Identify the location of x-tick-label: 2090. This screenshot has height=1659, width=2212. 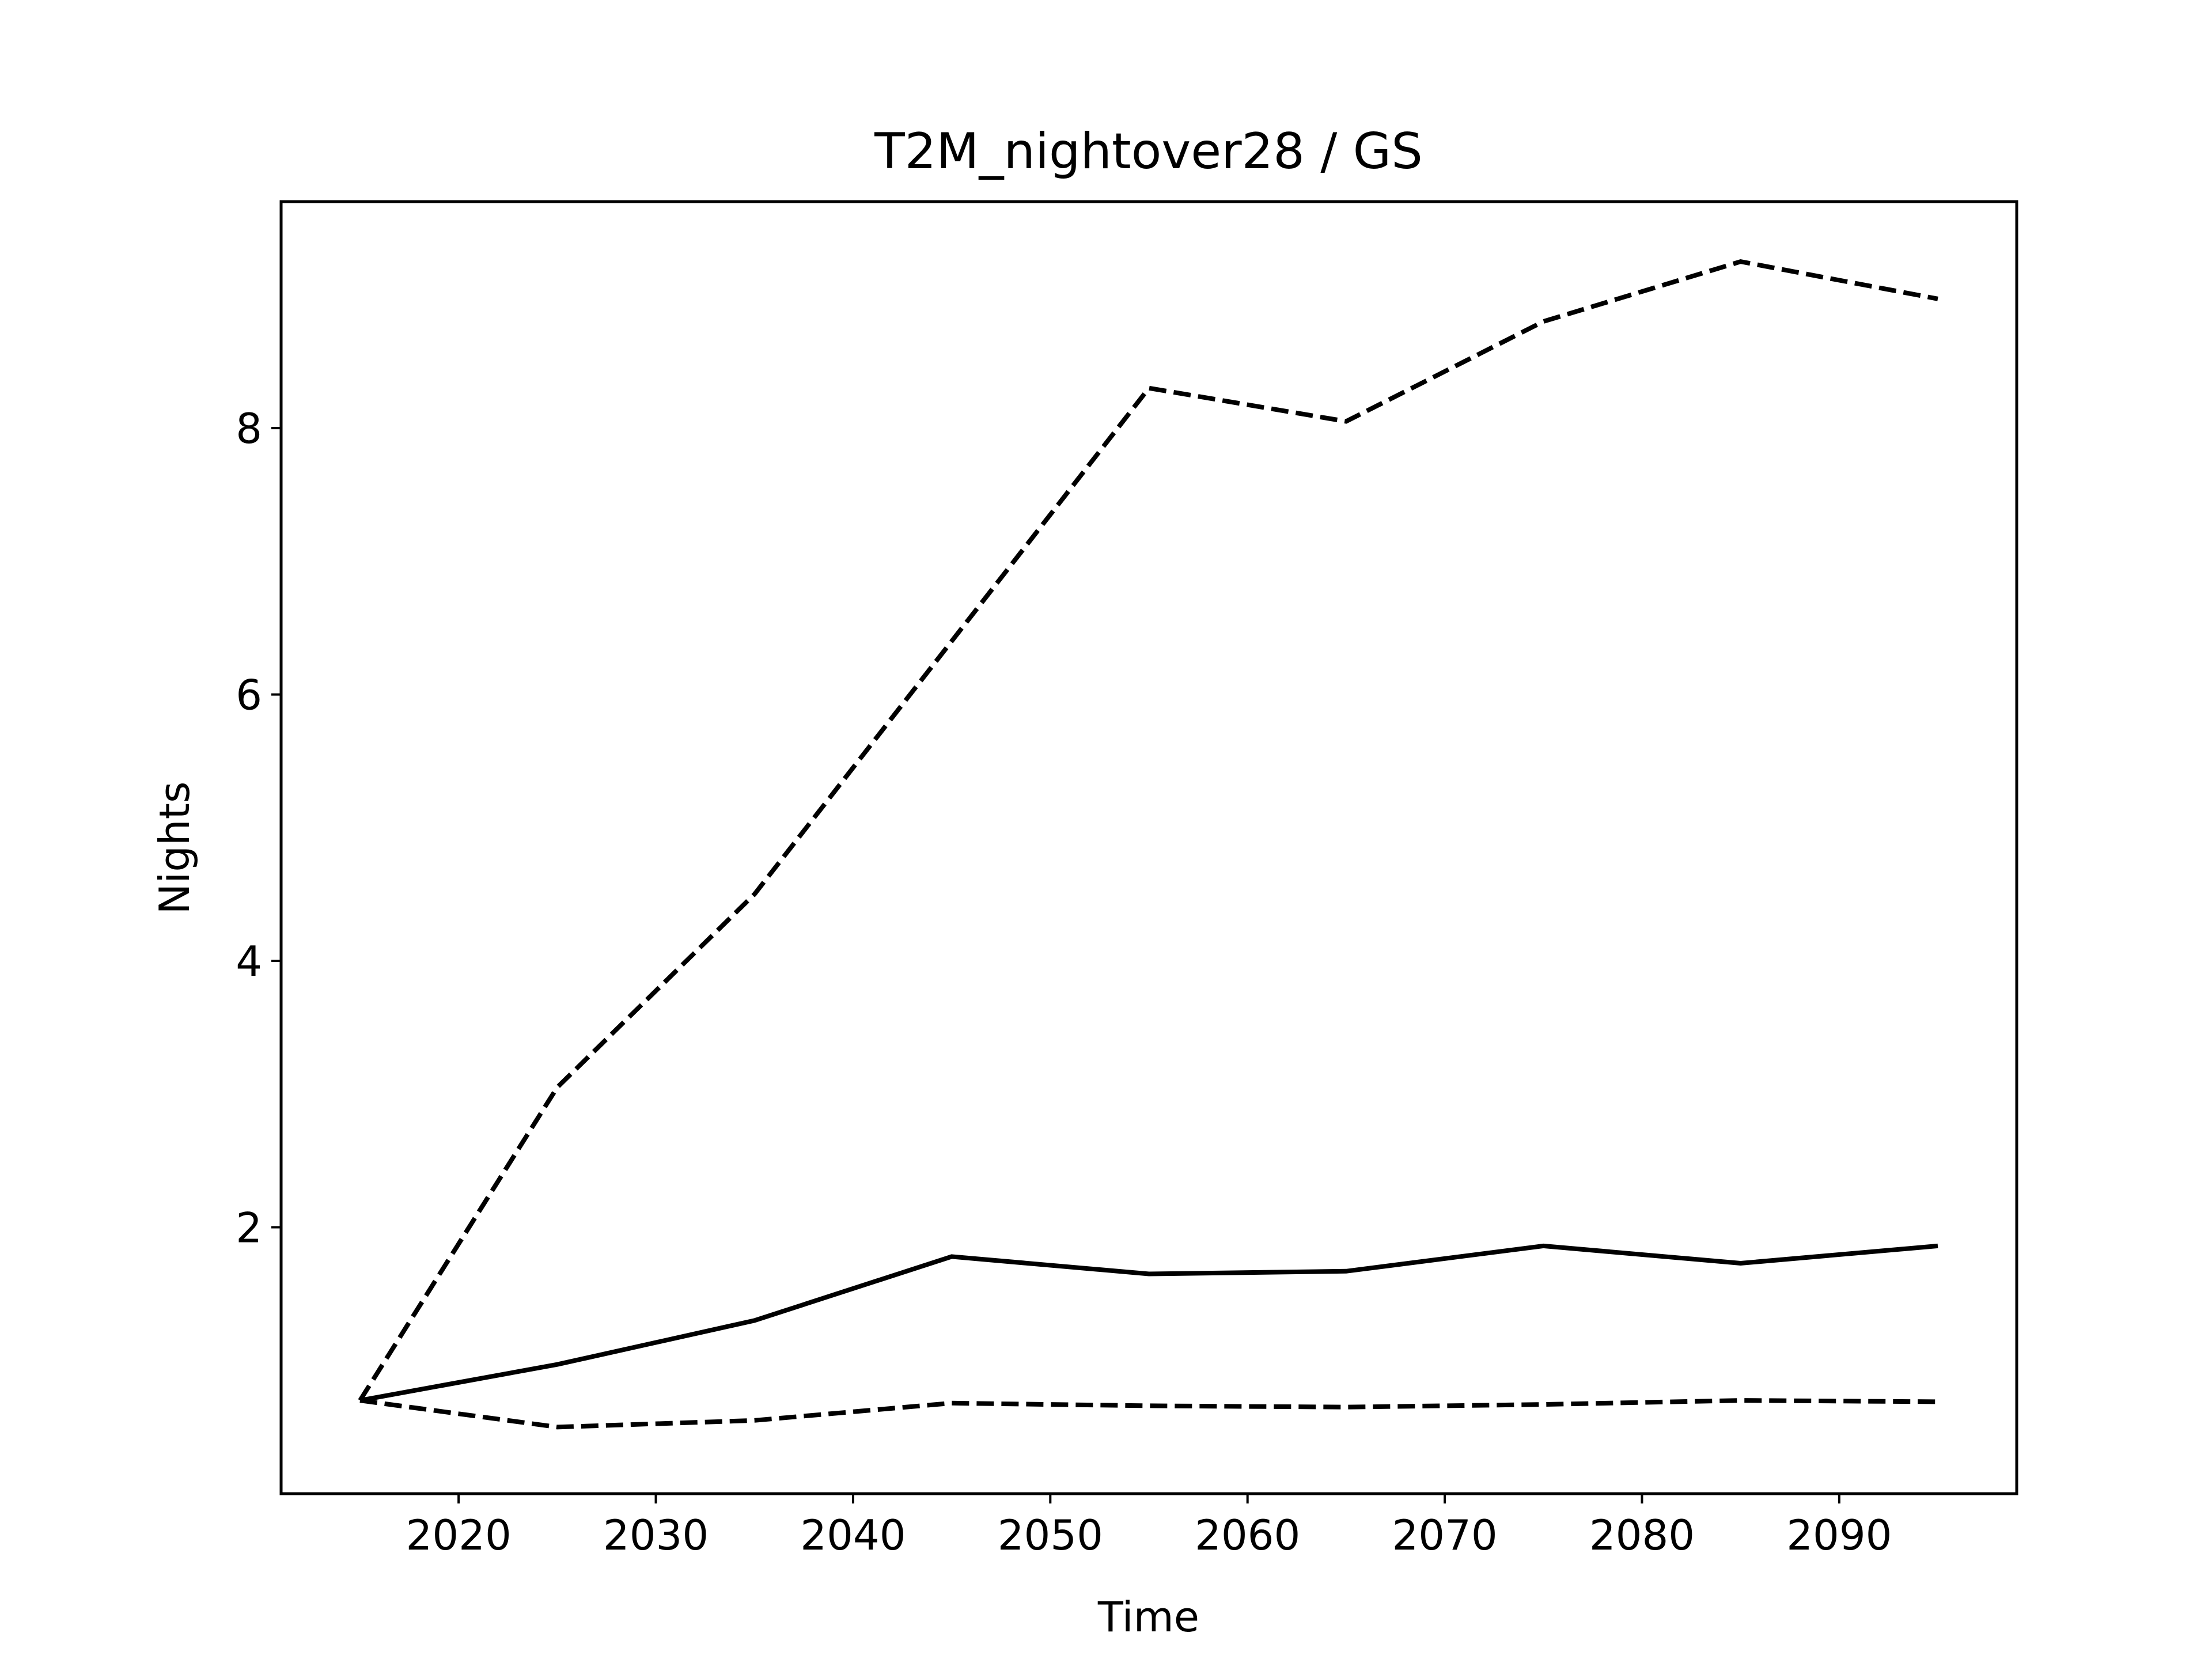
(1839, 1535).